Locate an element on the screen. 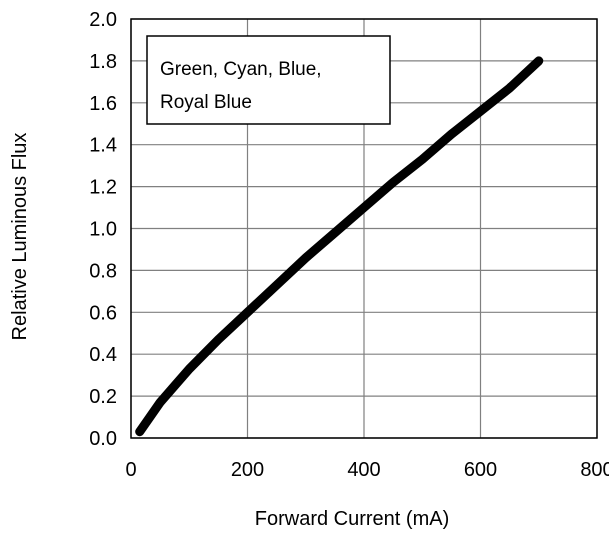 This screenshot has height=539, width=609. legend-box is located at coordinates (268, 80).